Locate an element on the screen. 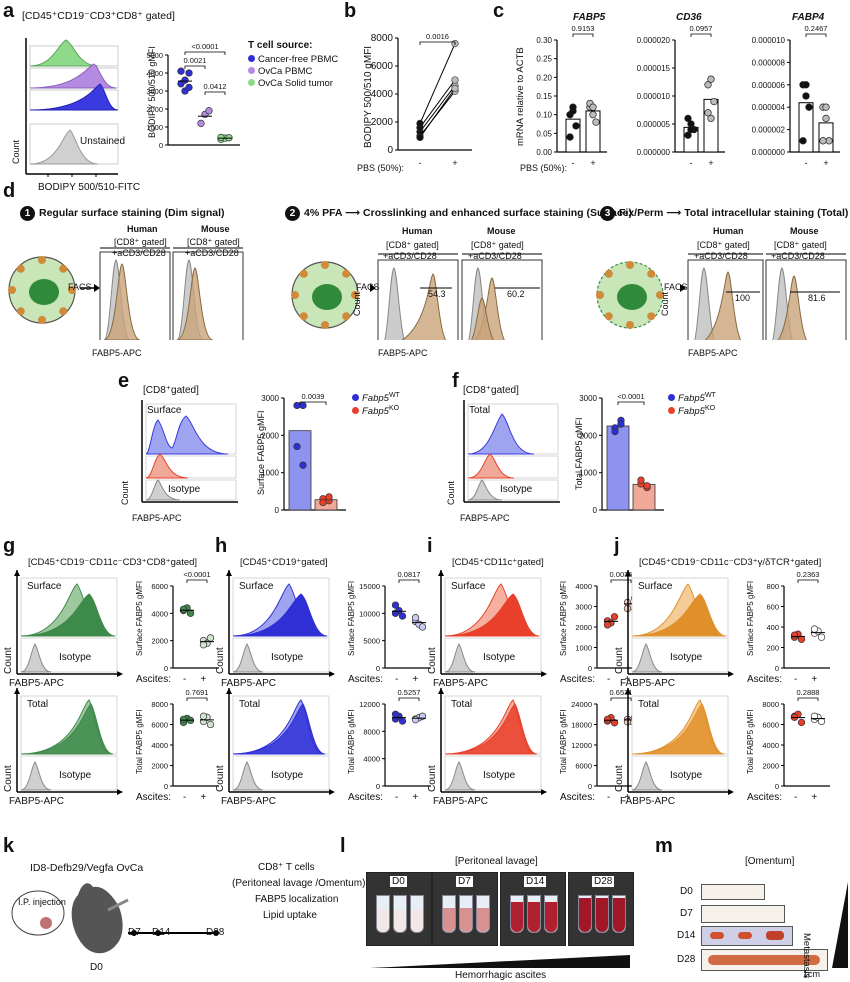 The height and width of the screenshot is (982, 850). p-value: 0.6531 is located at coordinates (621, 692).